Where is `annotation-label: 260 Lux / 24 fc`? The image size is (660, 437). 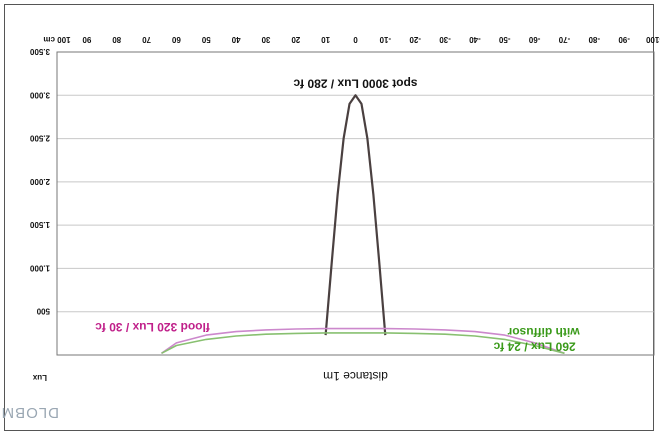 annotation-label: 260 Lux / 24 fc is located at coordinates (534, 346).